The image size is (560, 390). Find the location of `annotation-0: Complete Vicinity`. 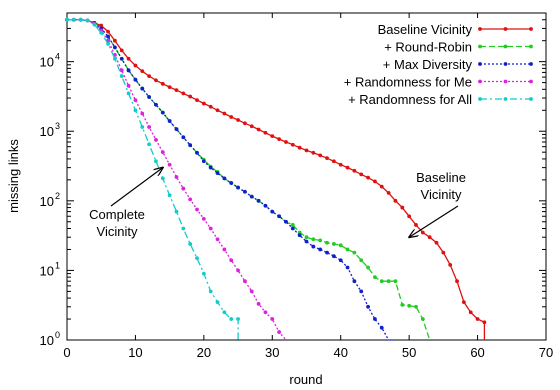

annotation-0: Complete Vicinity is located at coordinates (126, 203).